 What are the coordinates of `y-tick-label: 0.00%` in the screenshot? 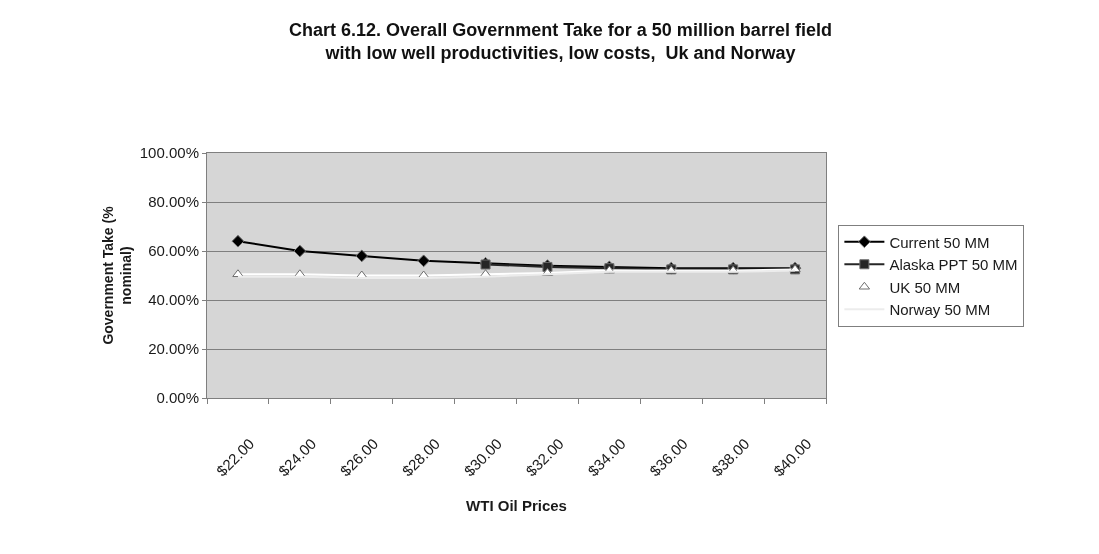 It's located at (177, 398).